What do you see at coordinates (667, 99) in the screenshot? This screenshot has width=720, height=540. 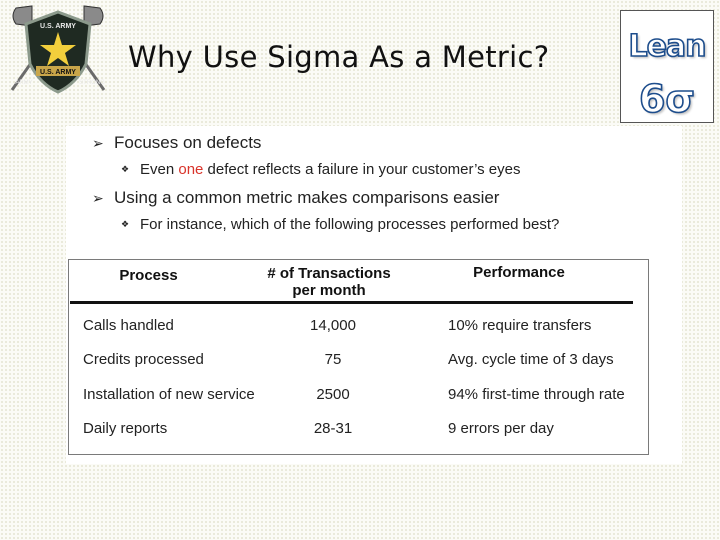 I see `six-sigma-symbol: 6σ` at bounding box center [667, 99].